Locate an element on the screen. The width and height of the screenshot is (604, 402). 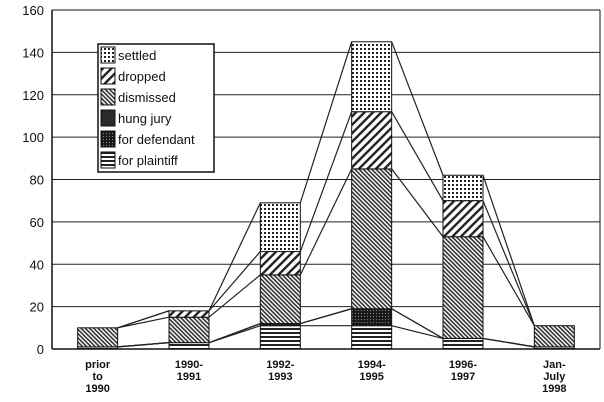
y-tick-label: 100 is located at coordinates (33, 137).